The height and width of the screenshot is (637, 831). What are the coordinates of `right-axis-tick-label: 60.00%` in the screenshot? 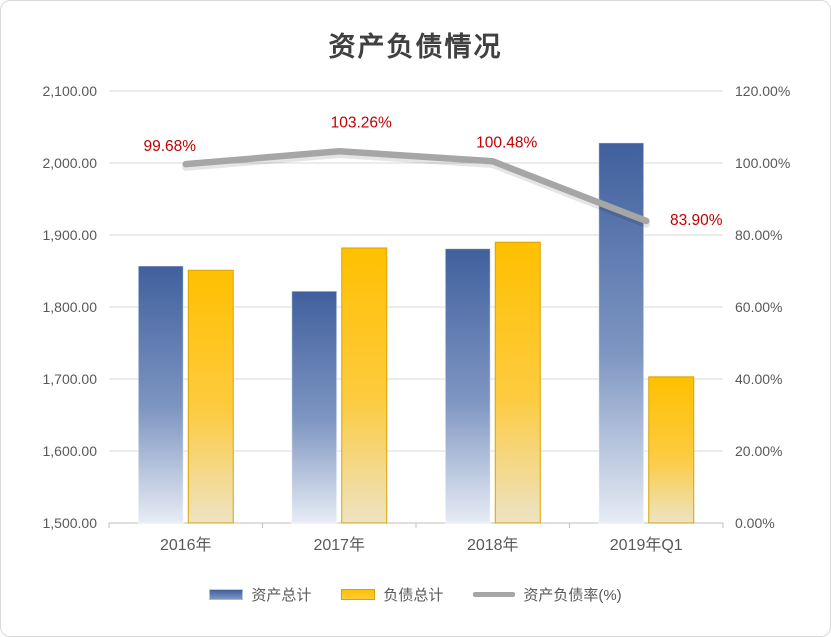 It's located at (758, 307).